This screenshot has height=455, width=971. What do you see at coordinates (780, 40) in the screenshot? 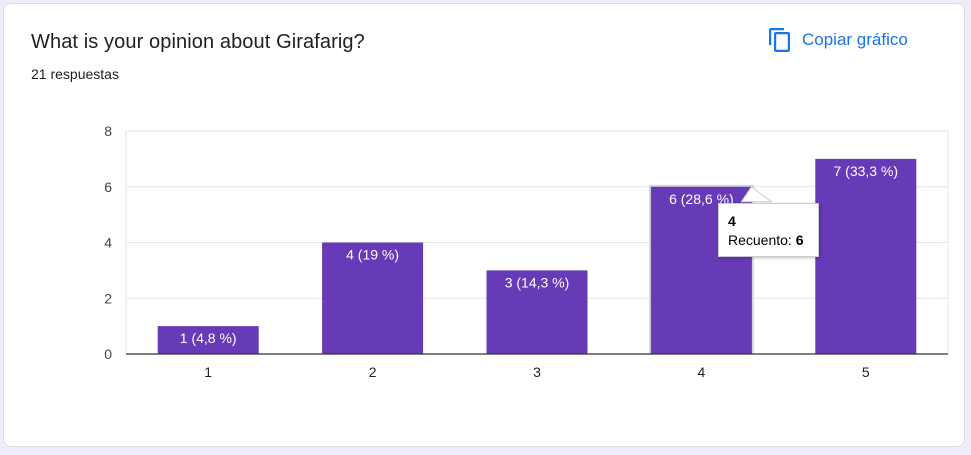
I see `copy-icon` at bounding box center [780, 40].